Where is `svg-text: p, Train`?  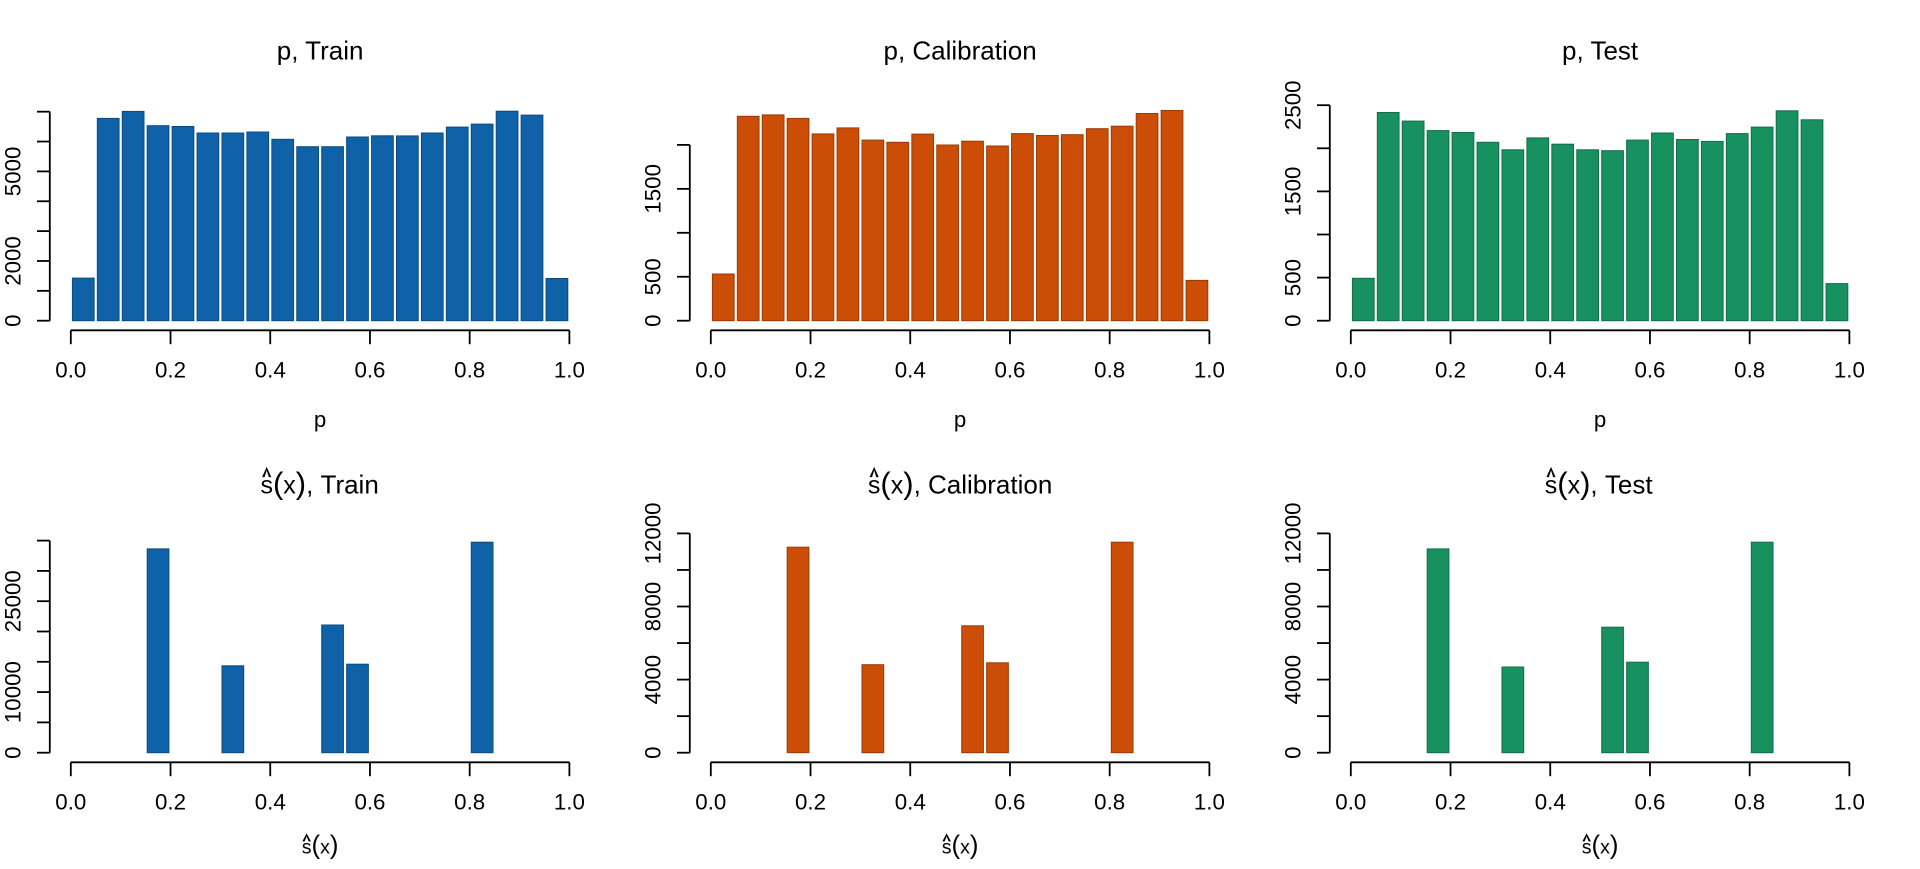
svg-text: p, Train is located at coordinates (320, 50).